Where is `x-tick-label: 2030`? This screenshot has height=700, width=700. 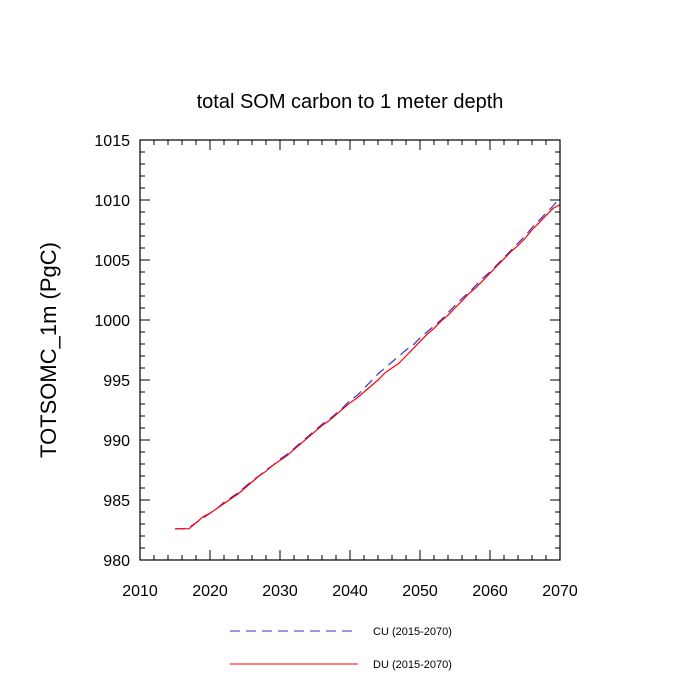 x-tick-label: 2030 is located at coordinates (280, 591).